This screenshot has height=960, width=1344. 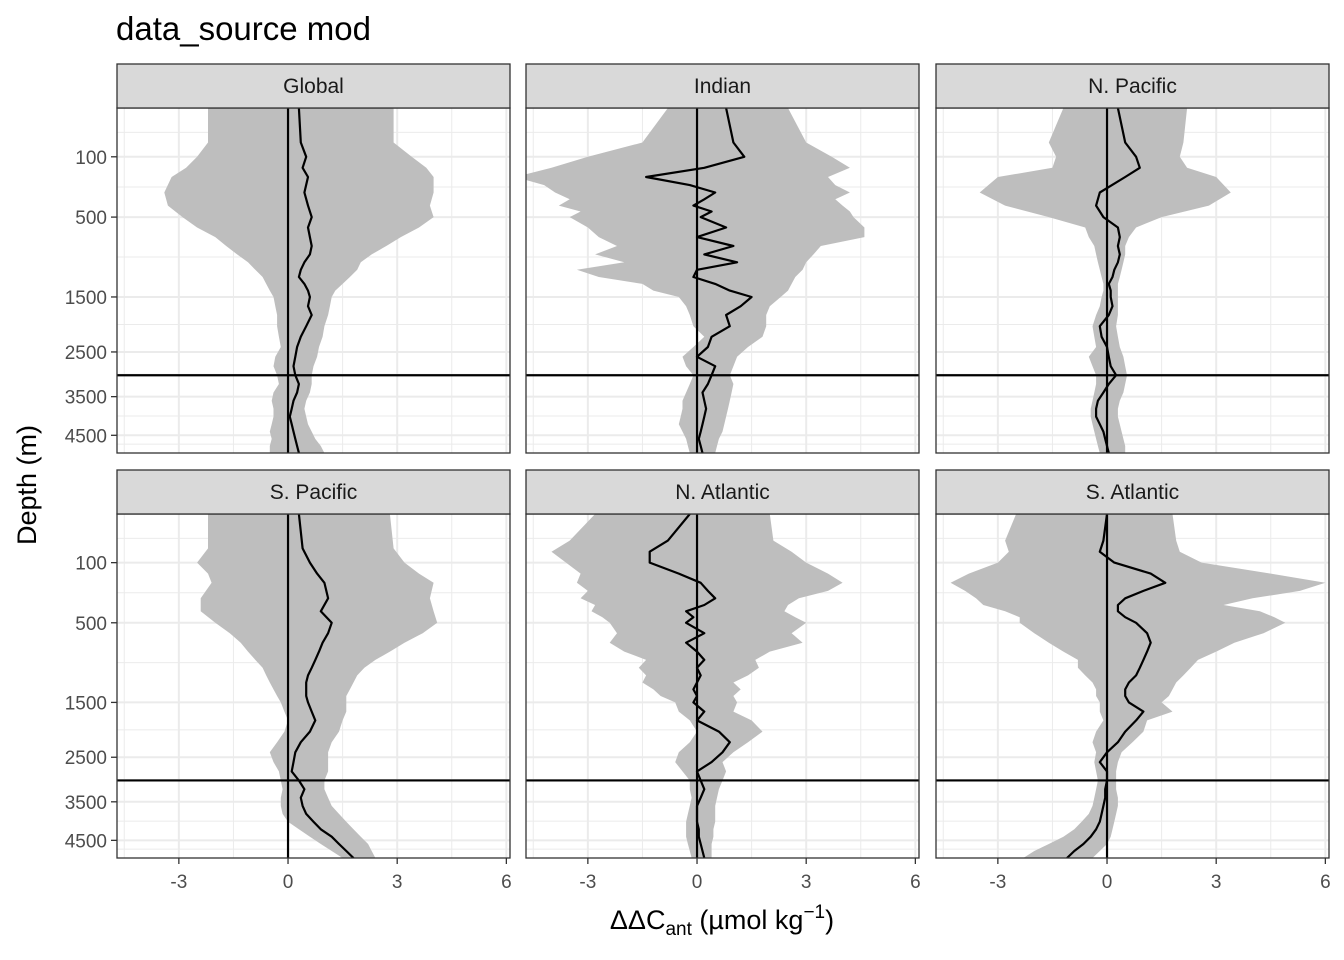 I want to click on facet-strip-label: S. Pacific, so click(x=314, y=492).